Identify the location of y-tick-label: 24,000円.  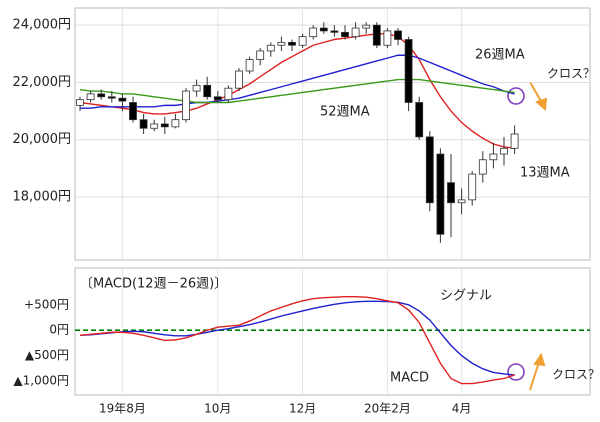
(42, 25).